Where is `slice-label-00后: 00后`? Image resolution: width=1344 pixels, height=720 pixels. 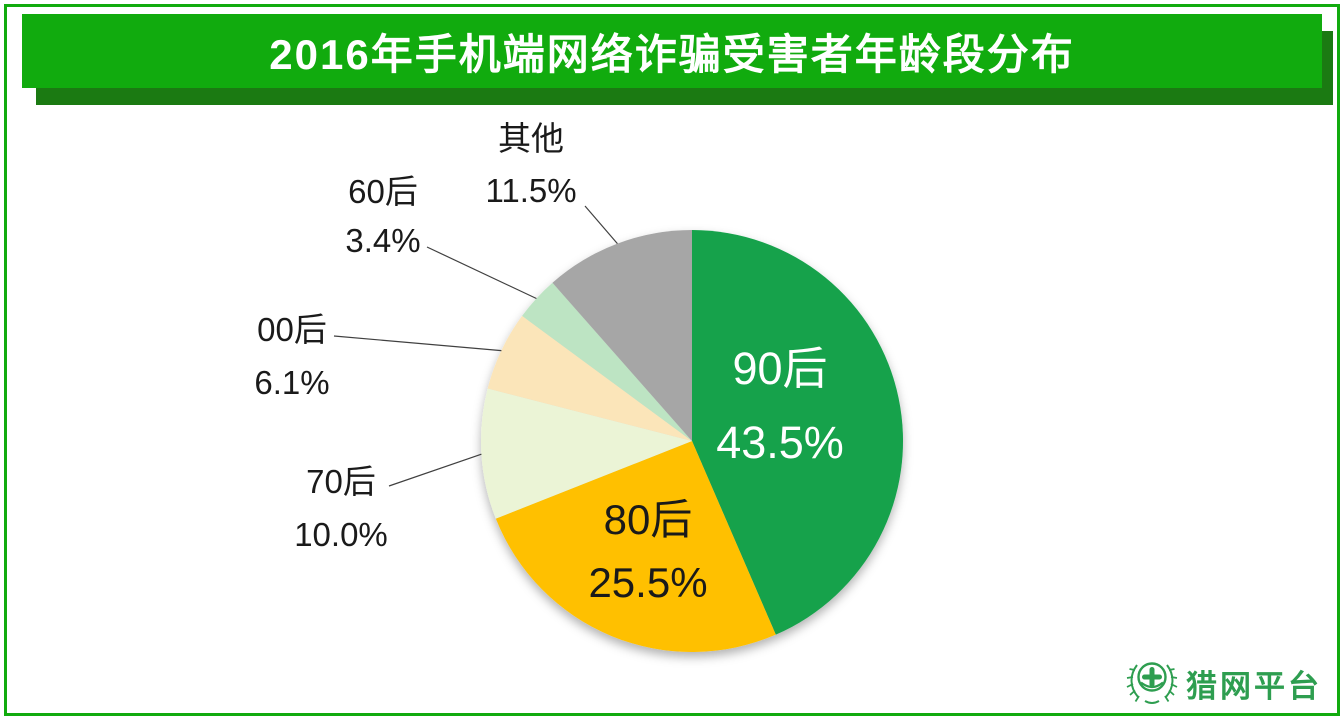 slice-label-00后: 00后 is located at coordinates (292, 329).